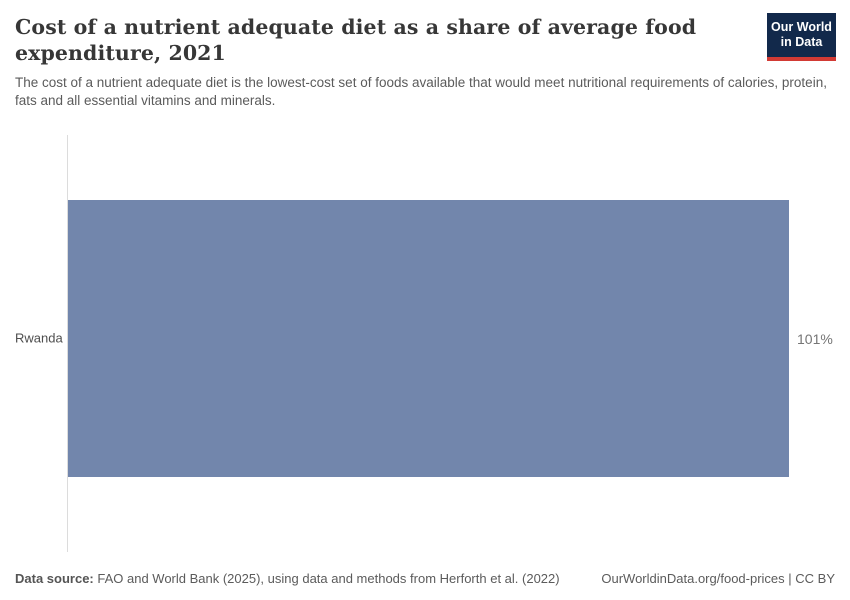  I want to click on y-axis-line, so click(67, 343).